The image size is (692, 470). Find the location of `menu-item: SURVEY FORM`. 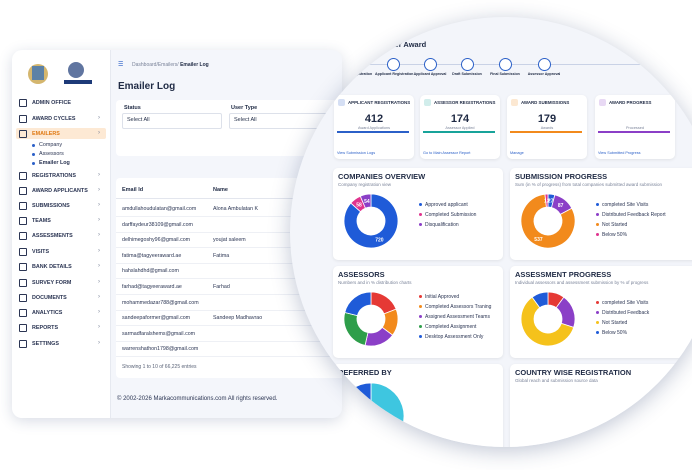

menu-item: SURVEY FORM is located at coordinates (52, 283).